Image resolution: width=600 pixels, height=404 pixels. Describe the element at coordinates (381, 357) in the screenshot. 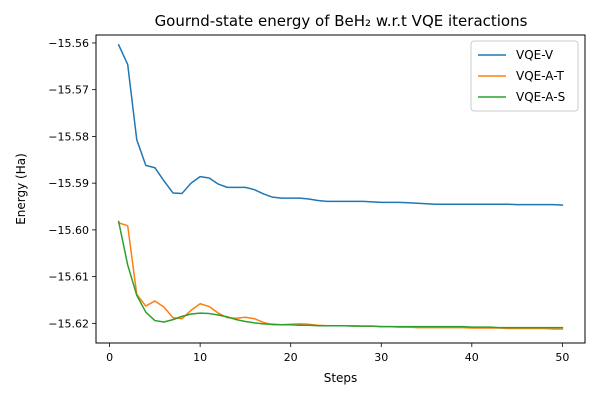

I see `x-tick-label: 30` at that location.